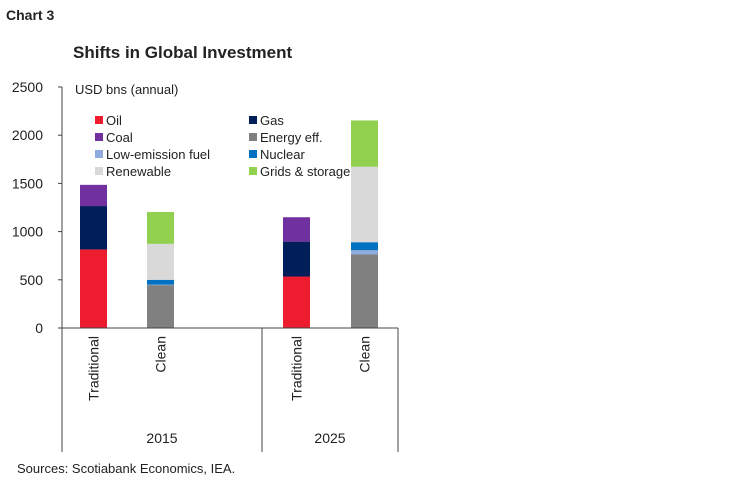  Describe the element at coordinates (329, 438) in the screenshot. I see `group-label: 2025` at that location.